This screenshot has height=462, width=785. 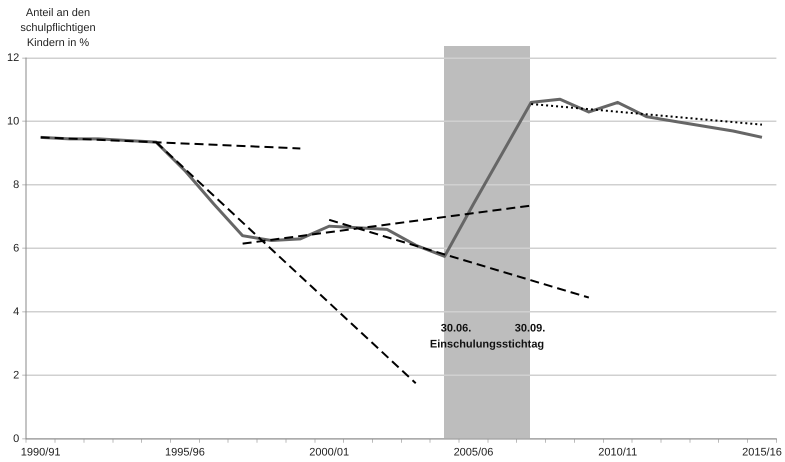 What do you see at coordinates (40, 452) in the screenshot?
I see `x-tick-label: 1990/91` at bounding box center [40, 452].